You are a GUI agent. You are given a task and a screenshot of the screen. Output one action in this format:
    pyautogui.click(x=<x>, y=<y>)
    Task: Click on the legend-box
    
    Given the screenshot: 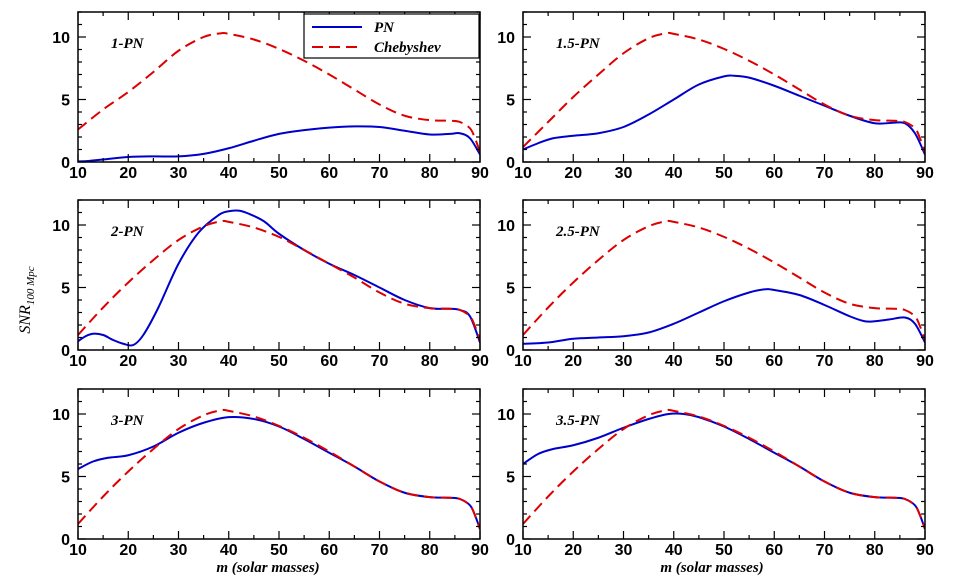 What is the action you would take?
    pyautogui.click(x=391, y=36)
    